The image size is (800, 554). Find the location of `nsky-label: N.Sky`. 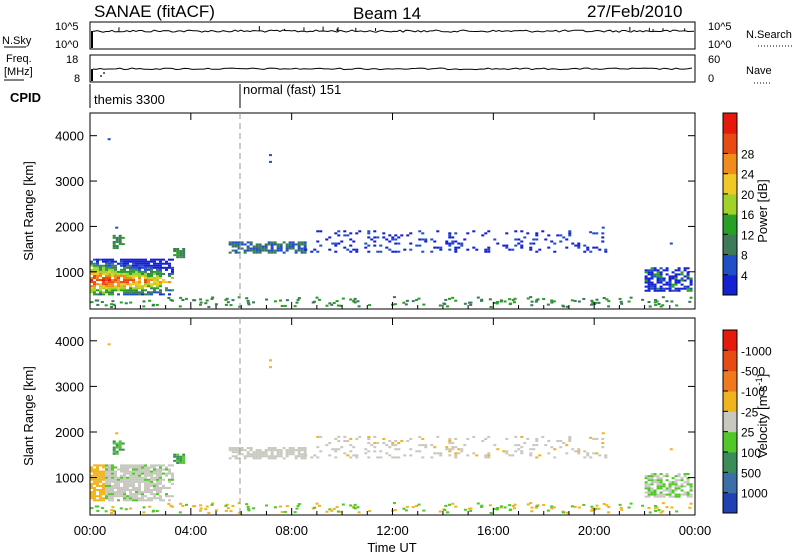

nsky-label: N.Sky is located at coordinates (17, 41).